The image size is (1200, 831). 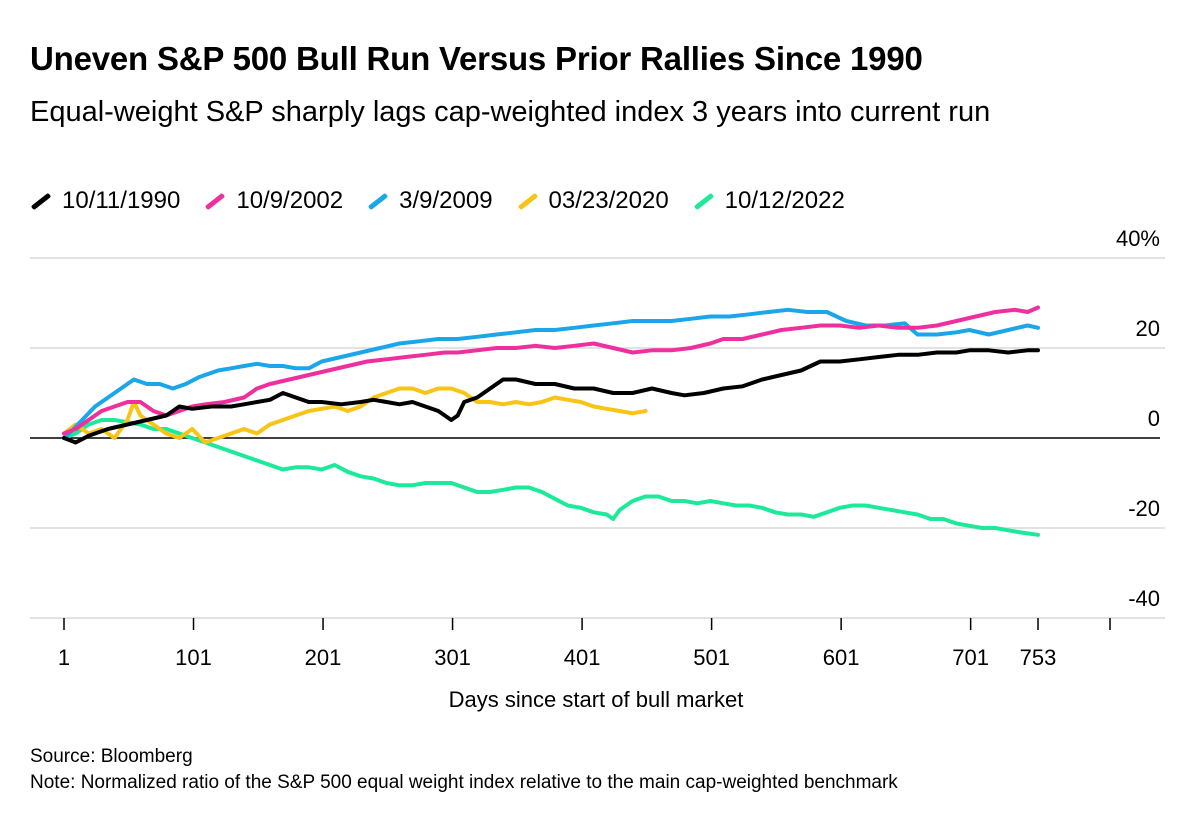 What do you see at coordinates (1038, 657) in the screenshot?
I see `x-tick-label-753: 753` at bounding box center [1038, 657].